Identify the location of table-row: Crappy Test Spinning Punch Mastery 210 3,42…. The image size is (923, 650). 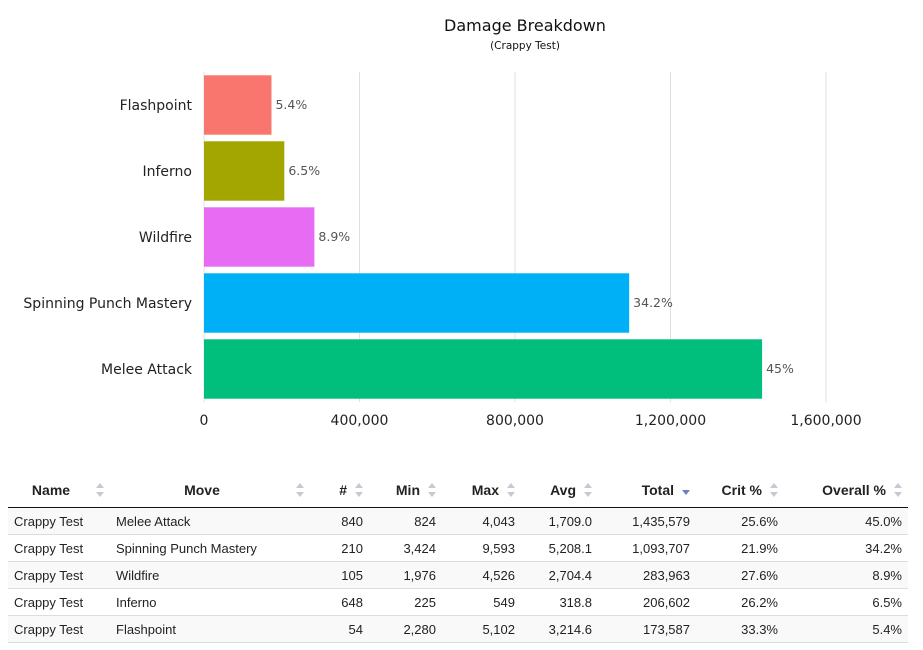
(458, 548).